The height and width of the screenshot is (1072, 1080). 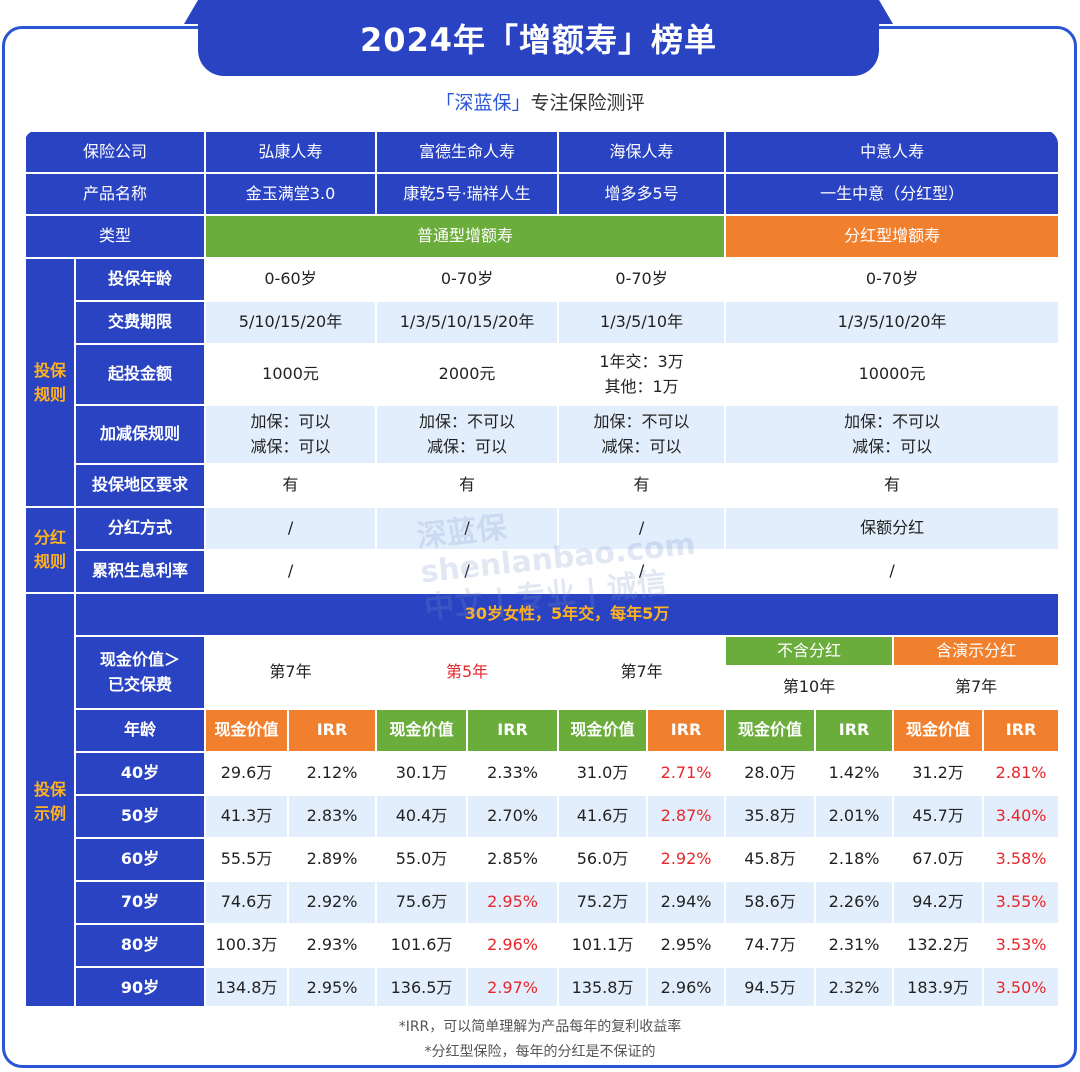 I want to click on irr-header: IRR, so click(x=686, y=730).